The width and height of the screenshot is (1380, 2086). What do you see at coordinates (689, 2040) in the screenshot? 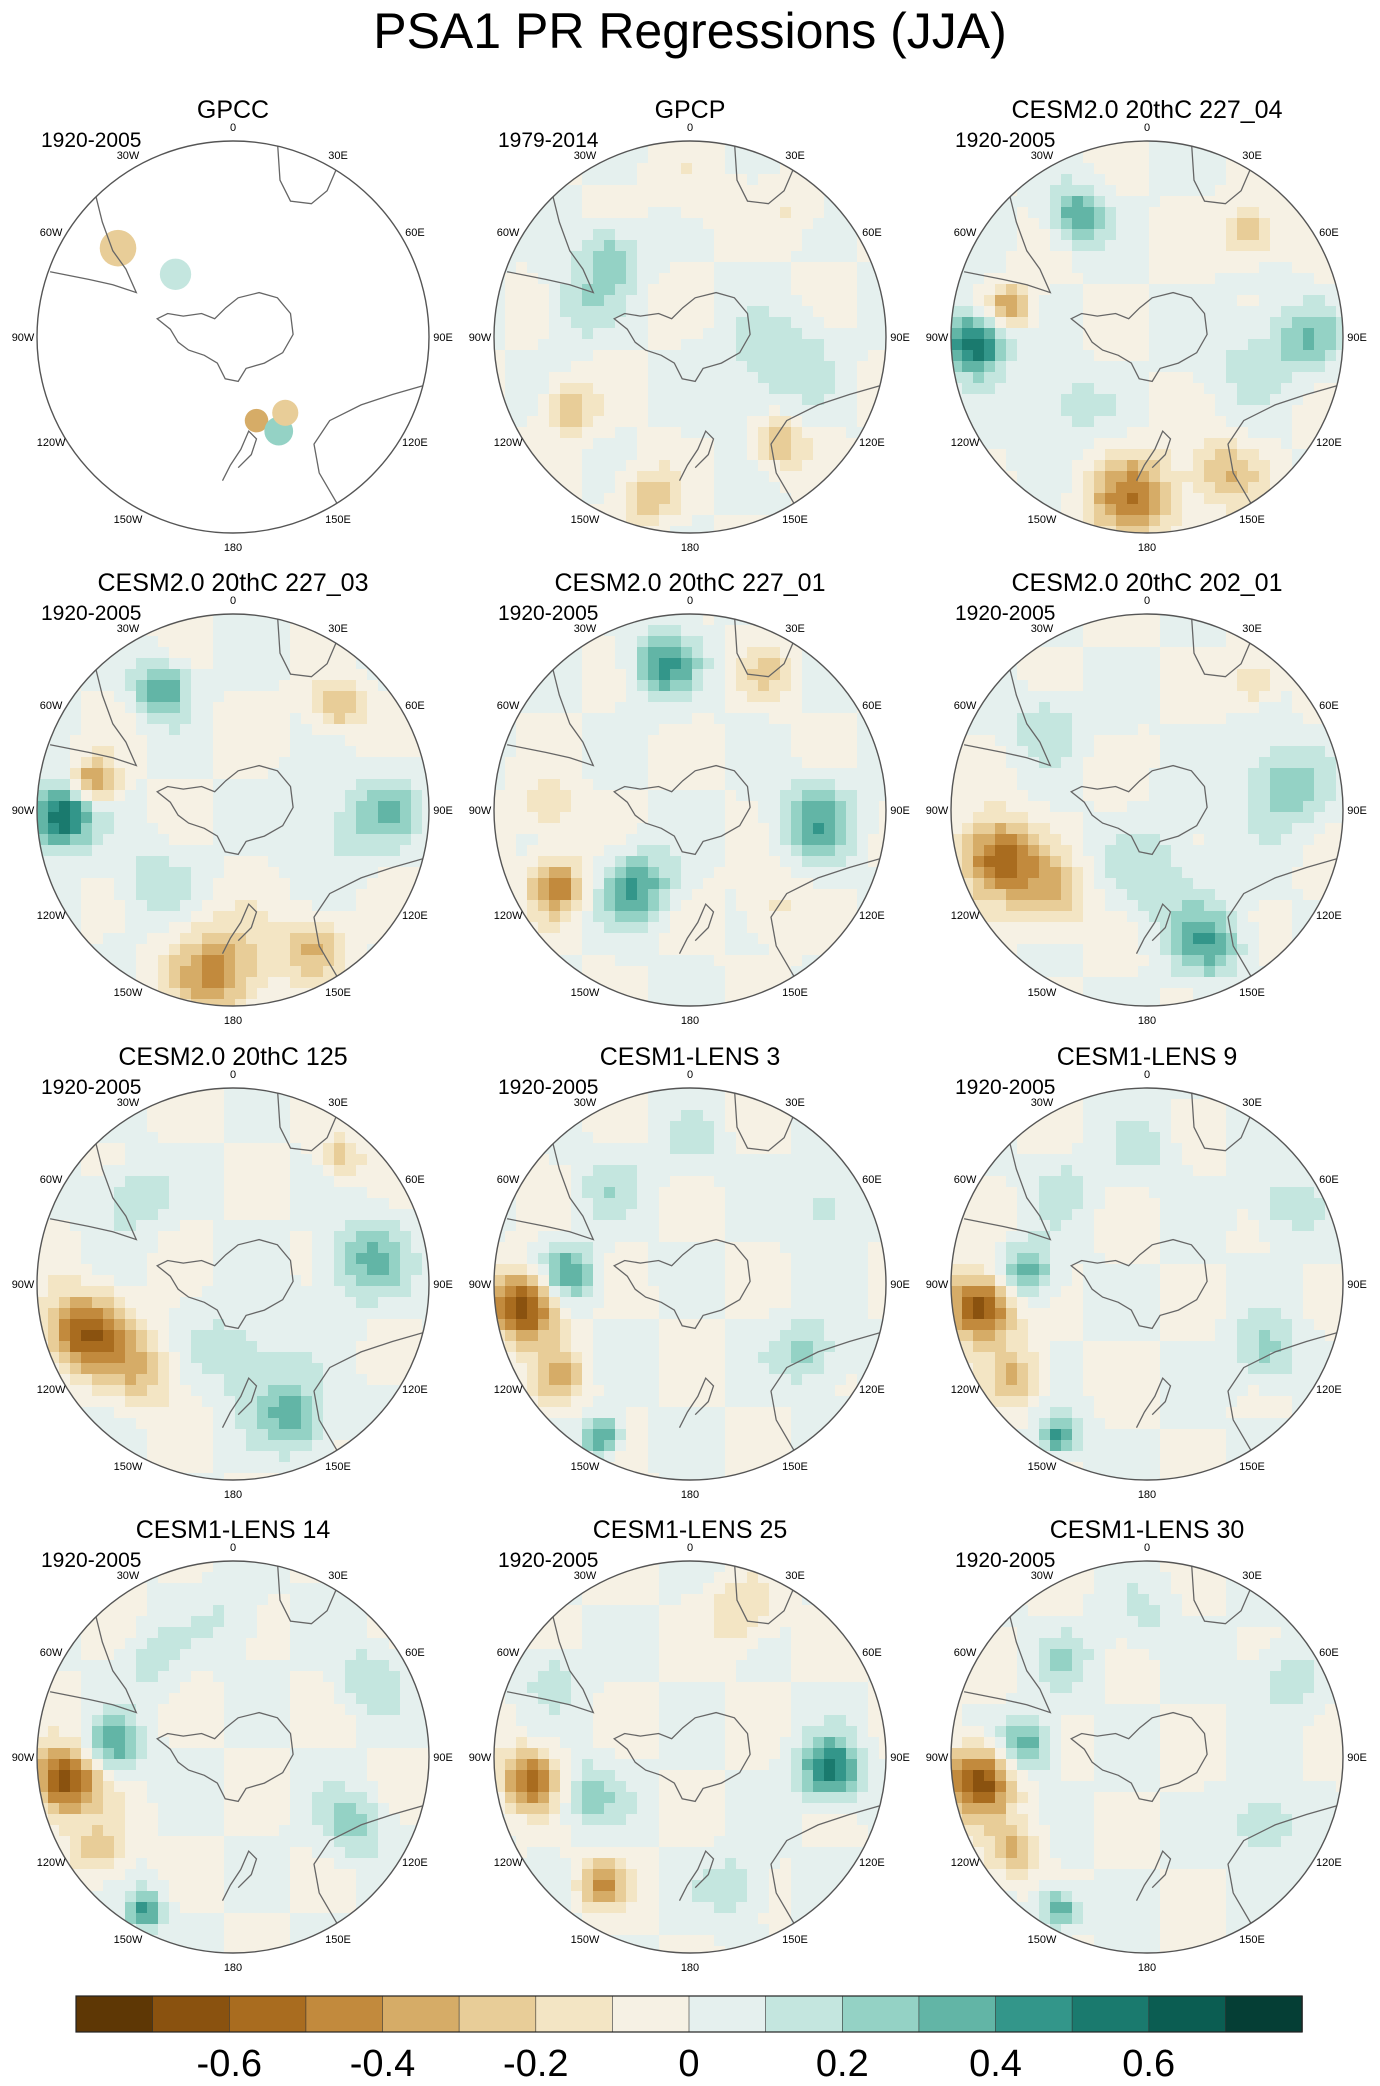
I see `colorbar: -0.6 -0.4 -0.2 0 0.2 0.4 0.6` at bounding box center [689, 2040].